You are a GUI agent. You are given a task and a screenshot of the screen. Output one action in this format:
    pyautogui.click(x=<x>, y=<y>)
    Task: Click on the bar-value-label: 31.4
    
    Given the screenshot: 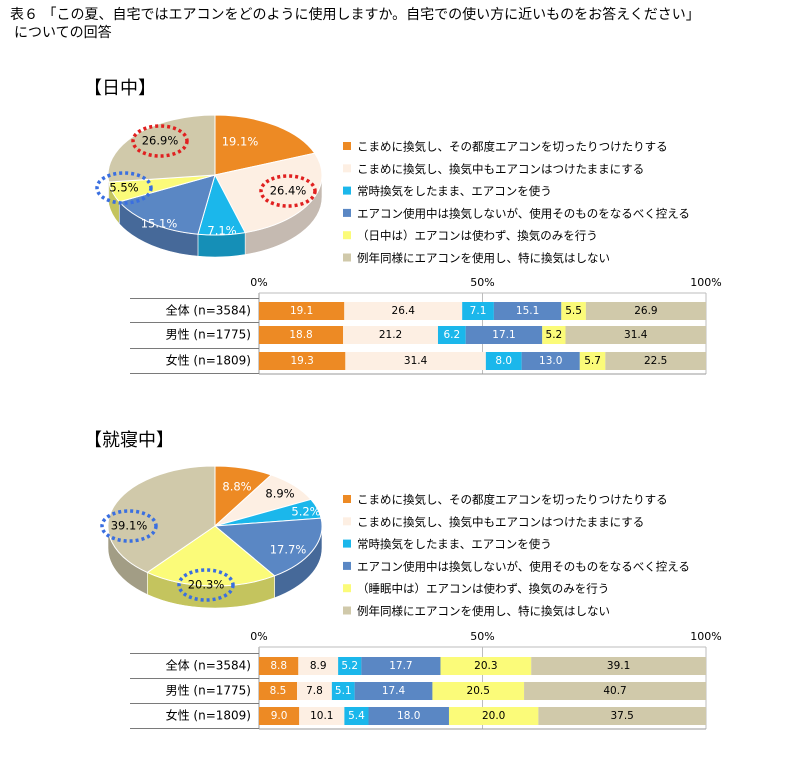 What is the action you would take?
    pyautogui.click(x=636, y=335)
    